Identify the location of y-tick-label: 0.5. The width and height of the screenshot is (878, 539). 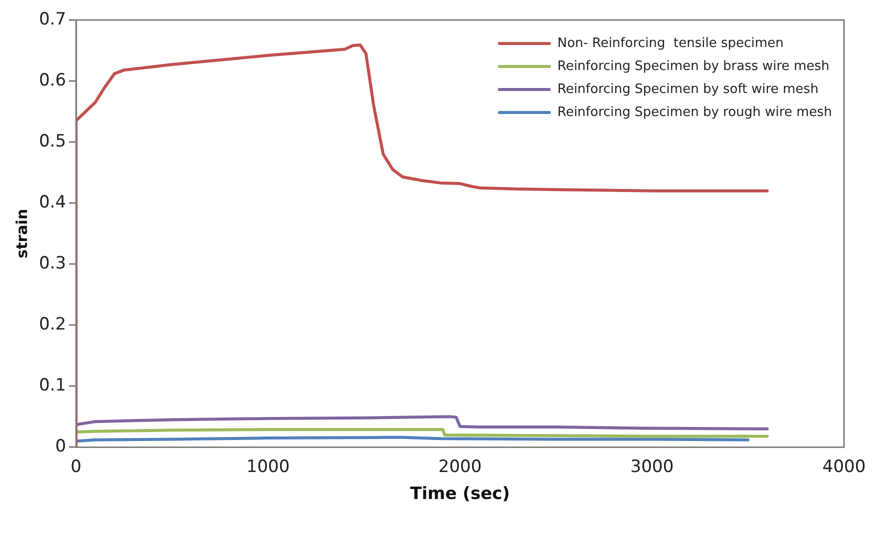
(52, 141).